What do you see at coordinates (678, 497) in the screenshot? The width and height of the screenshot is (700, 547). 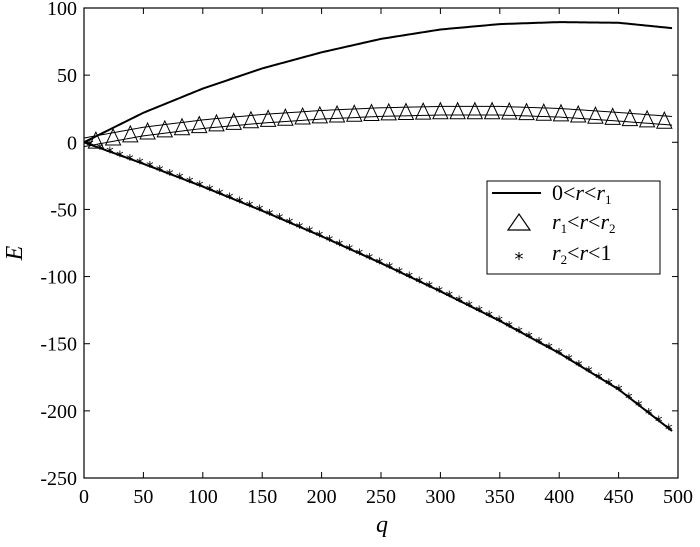 I see `x-tick-label: 500` at bounding box center [678, 497].